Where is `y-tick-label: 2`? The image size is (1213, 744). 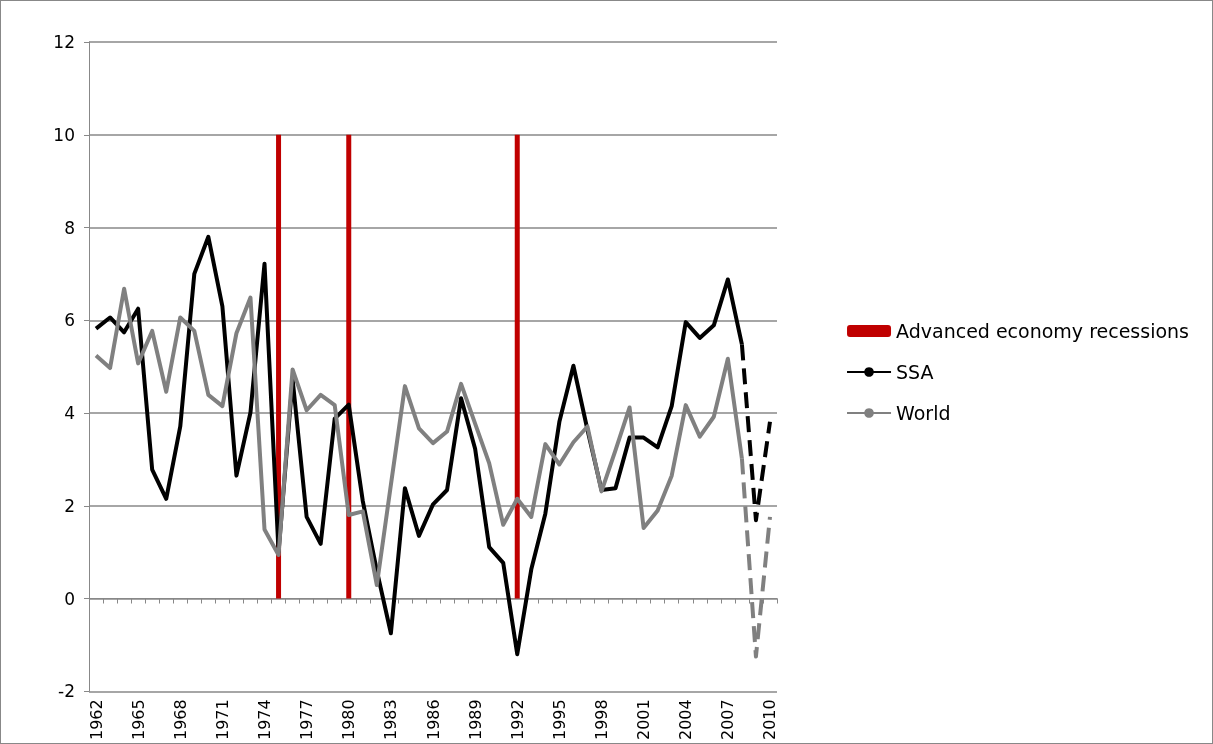 y-tick-label: 2 is located at coordinates (69, 505).